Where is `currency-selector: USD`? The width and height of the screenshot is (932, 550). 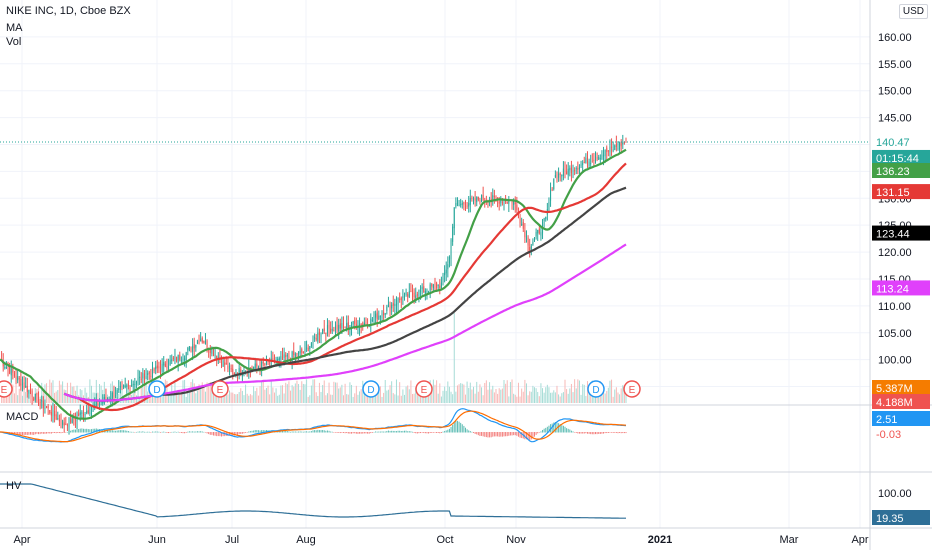
currency-selector: USD is located at coordinates (913, 11).